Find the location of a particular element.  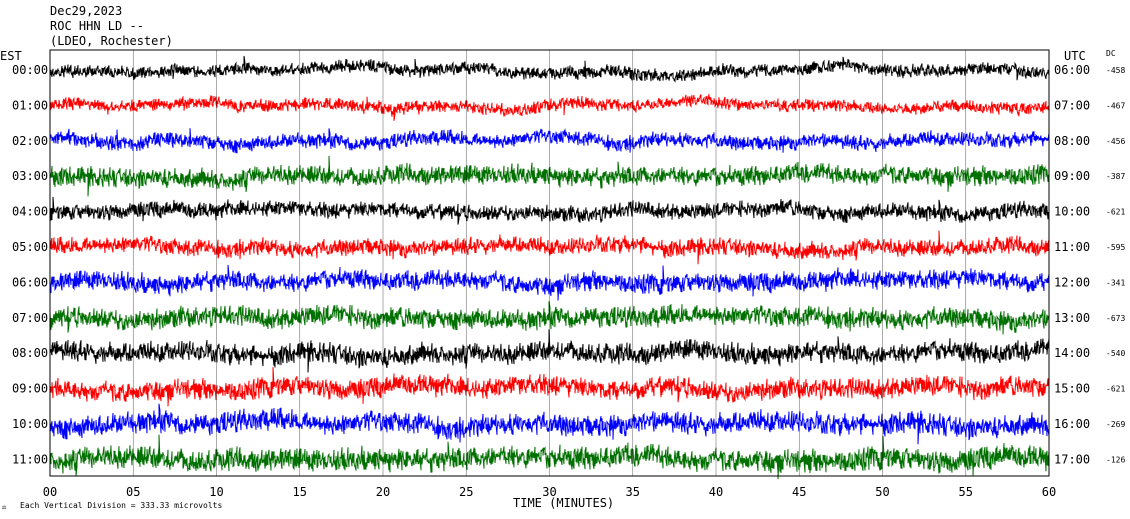

dc-offset-label: -341 is located at coordinates (1115, 282).